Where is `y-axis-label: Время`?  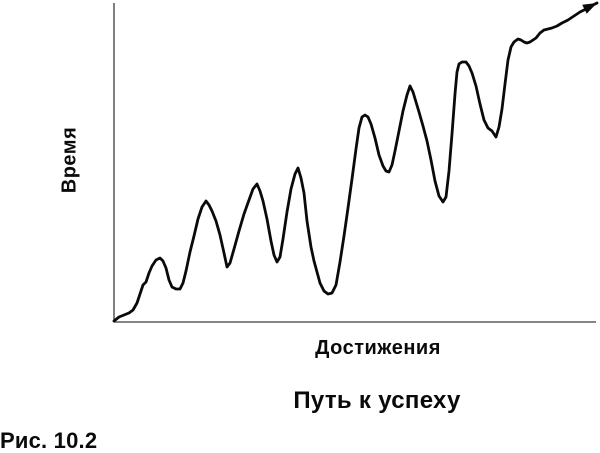
y-axis-label: Время is located at coordinates (69, 160).